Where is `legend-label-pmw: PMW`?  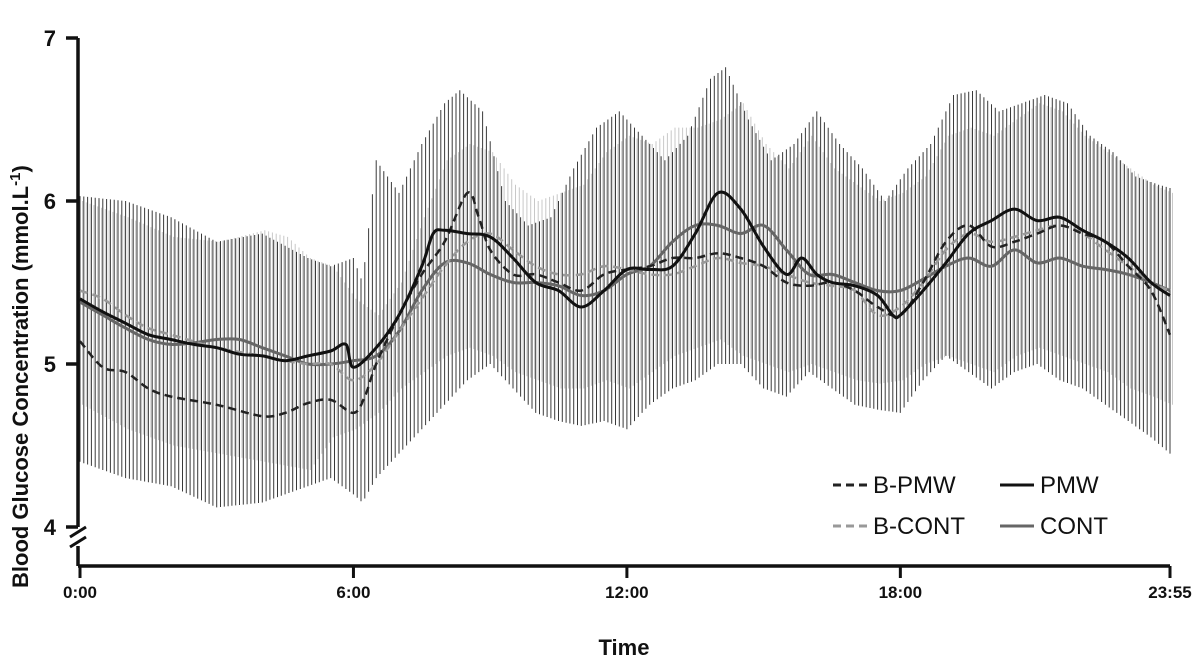
legend-label-pmw: PMW is located at coordinates (1069, 485).